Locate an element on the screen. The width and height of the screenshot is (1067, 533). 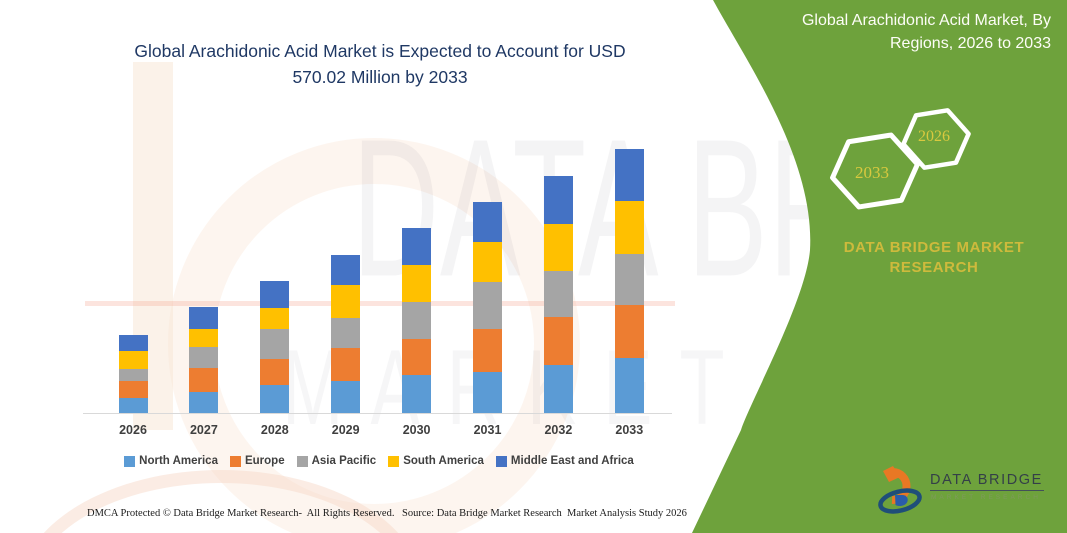
legend-label: Middle East and Africa is located at coordinates (572, 461).